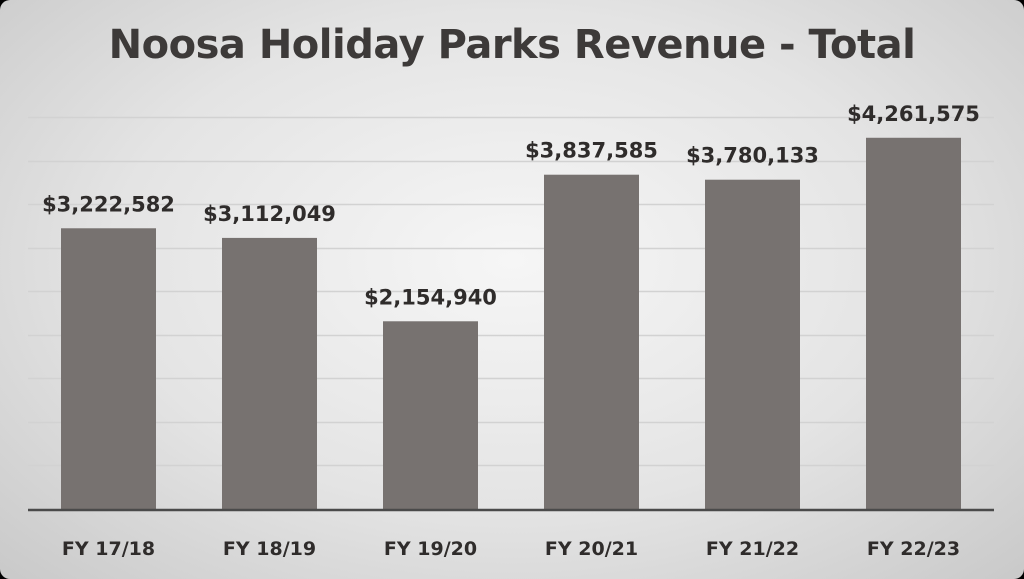  What do you see at coordinates (269, 549) in the screenshot?
I see `x-tick-label: FY 18/19` at bounding box center [269, 549].